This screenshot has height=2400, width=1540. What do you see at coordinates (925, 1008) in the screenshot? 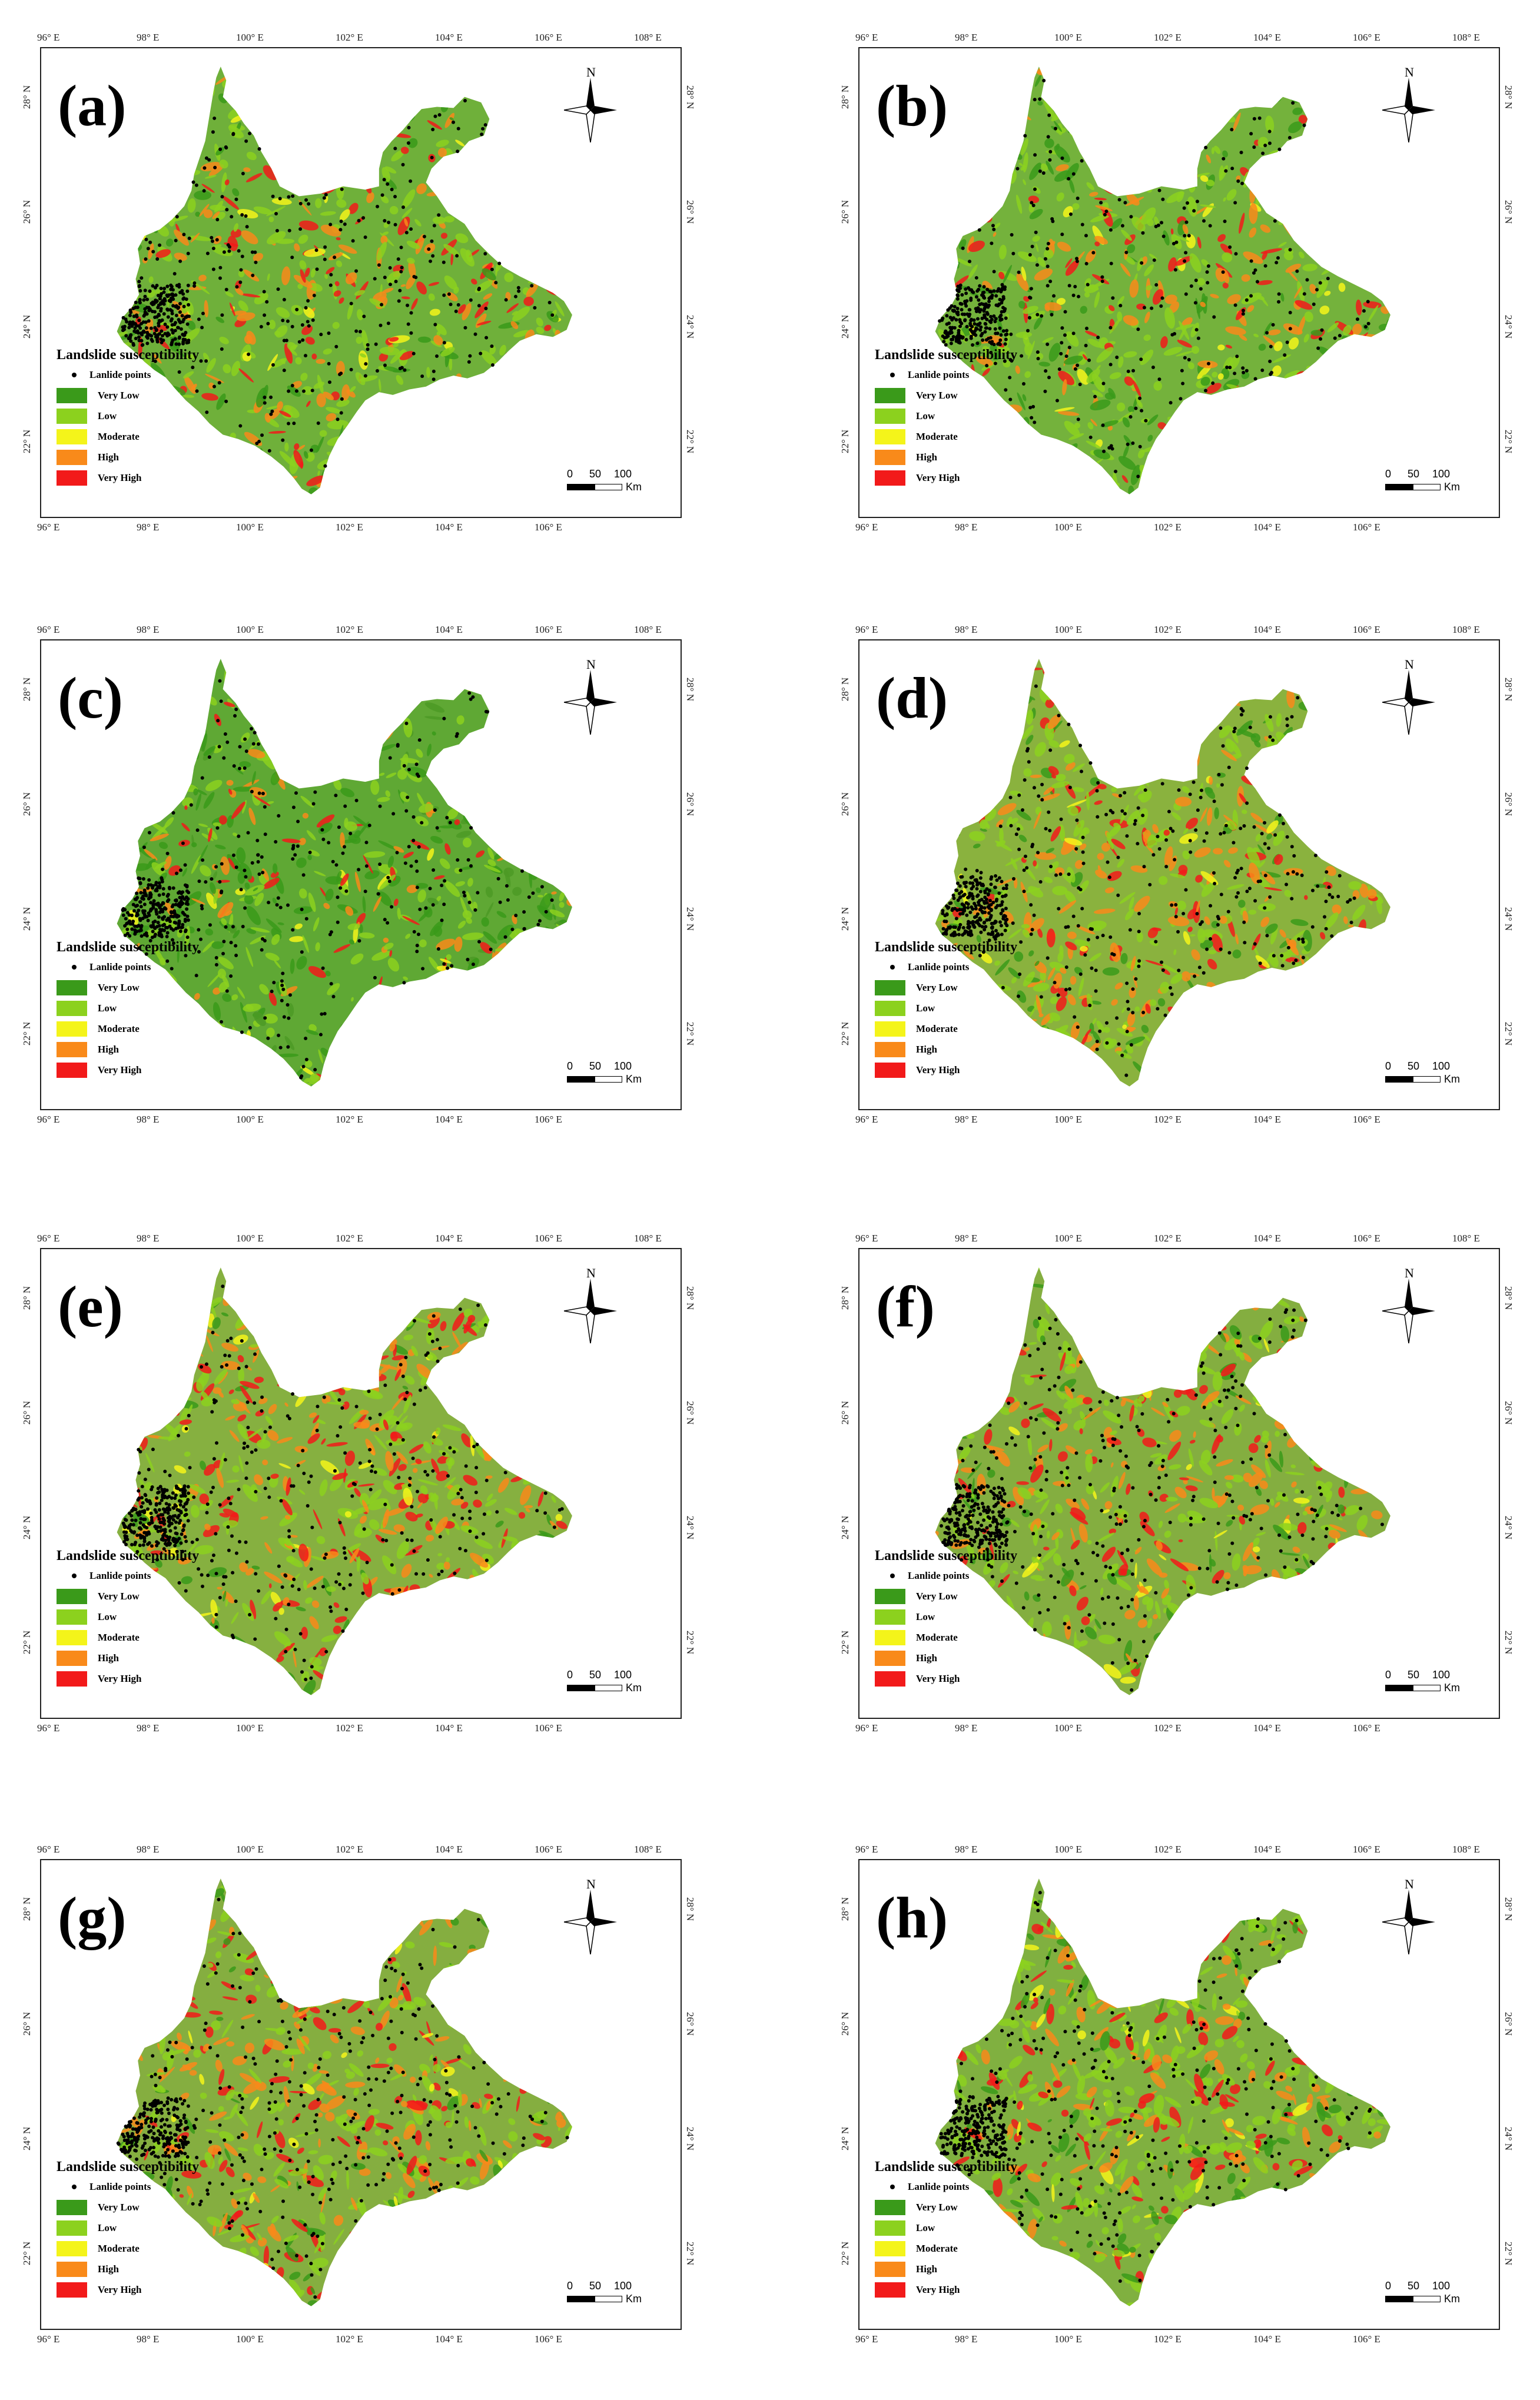
I see `legend-class-label: Low` at bounding box center [925, 1008].